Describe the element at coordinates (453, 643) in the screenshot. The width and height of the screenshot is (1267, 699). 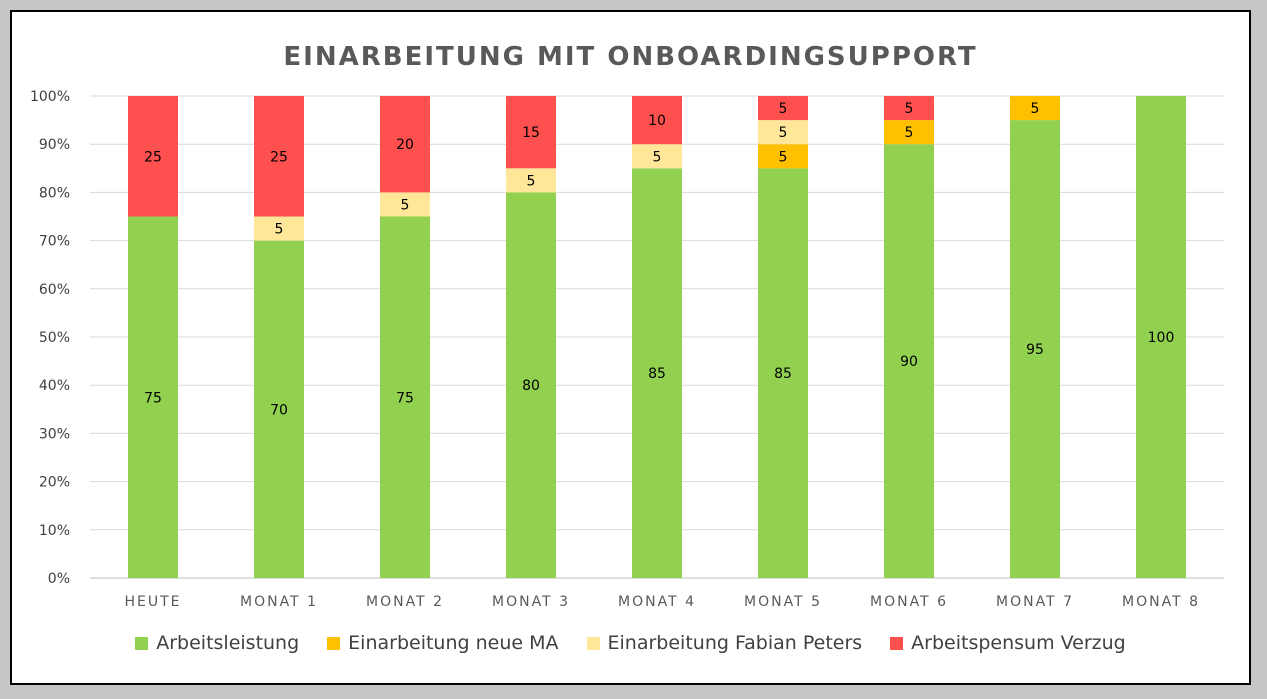
I see `legend-label: Einarbeitung neue MA` at that location.